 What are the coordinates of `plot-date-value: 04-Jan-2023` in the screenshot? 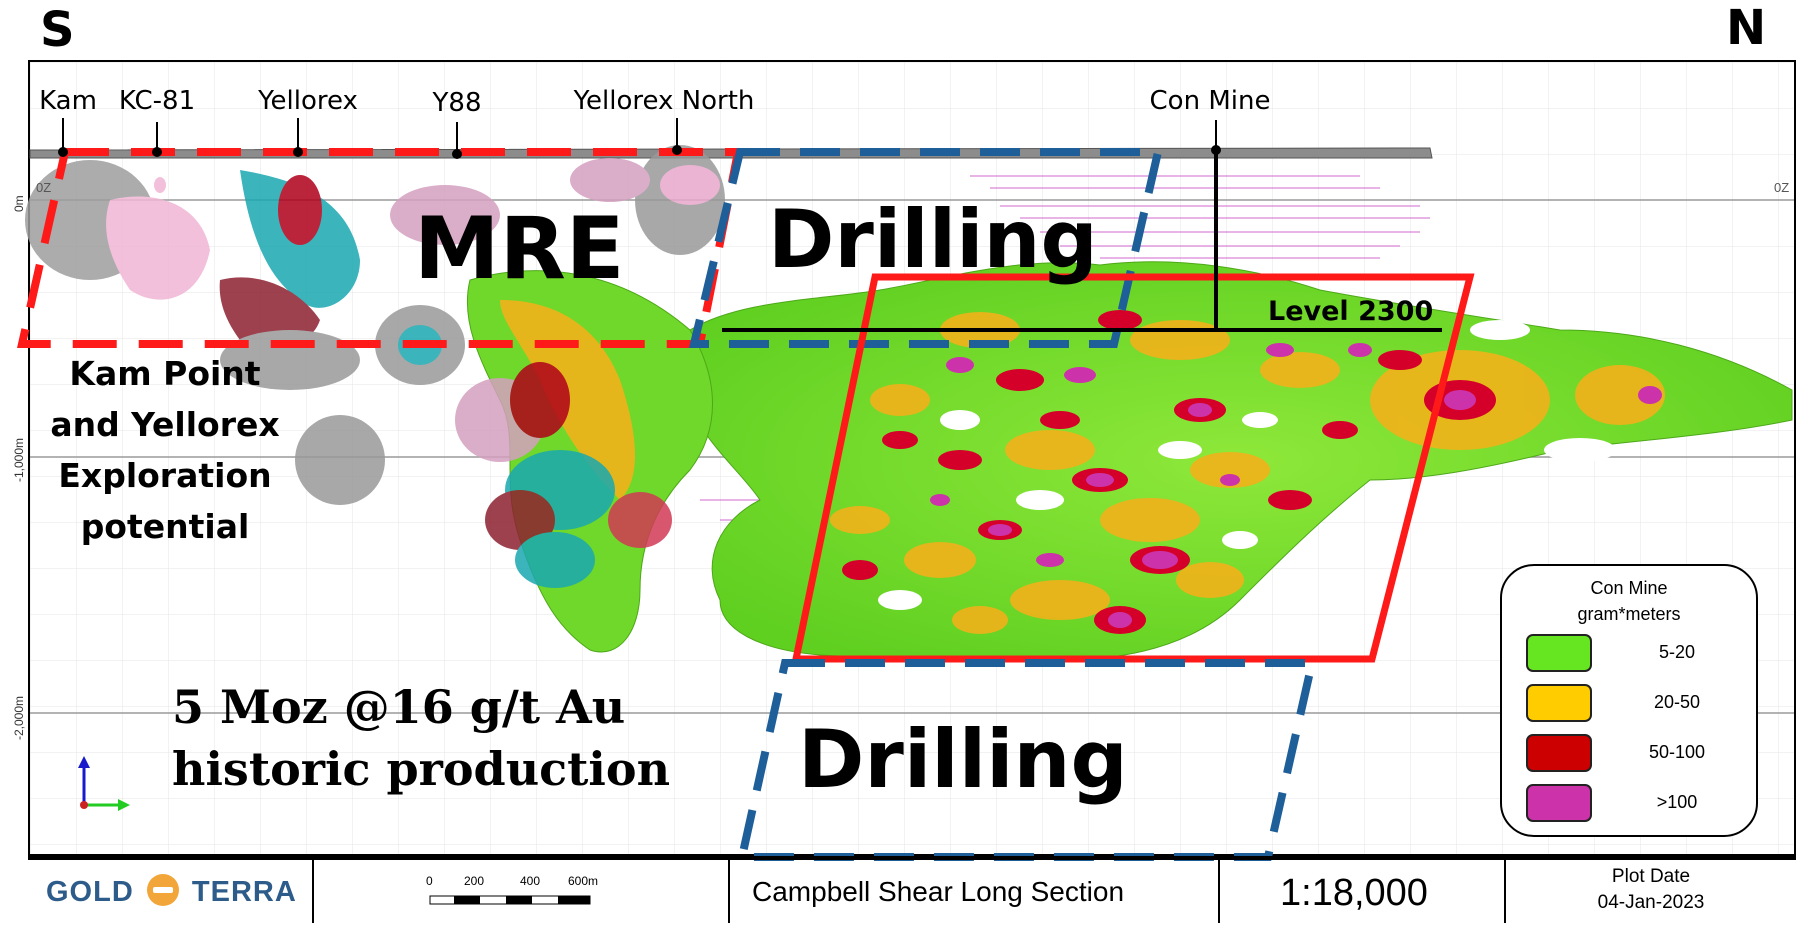 It's located at (1651, 902).